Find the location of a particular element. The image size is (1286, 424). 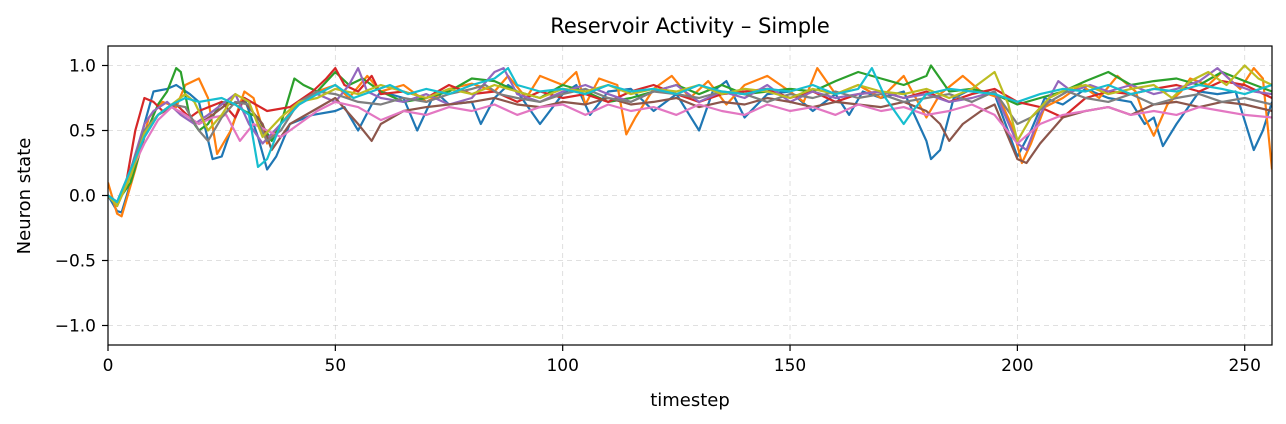

x-tick-label: 50 is located at coordinates (336, 366).